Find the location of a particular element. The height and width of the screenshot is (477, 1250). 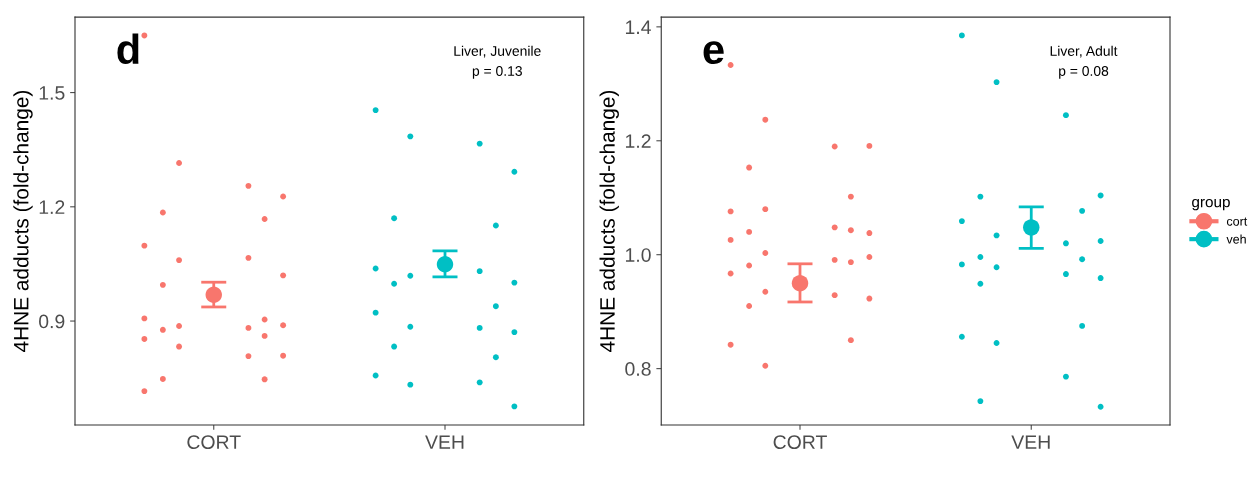

y-tick-label: 1.5 is located at coordinates (52, 93).